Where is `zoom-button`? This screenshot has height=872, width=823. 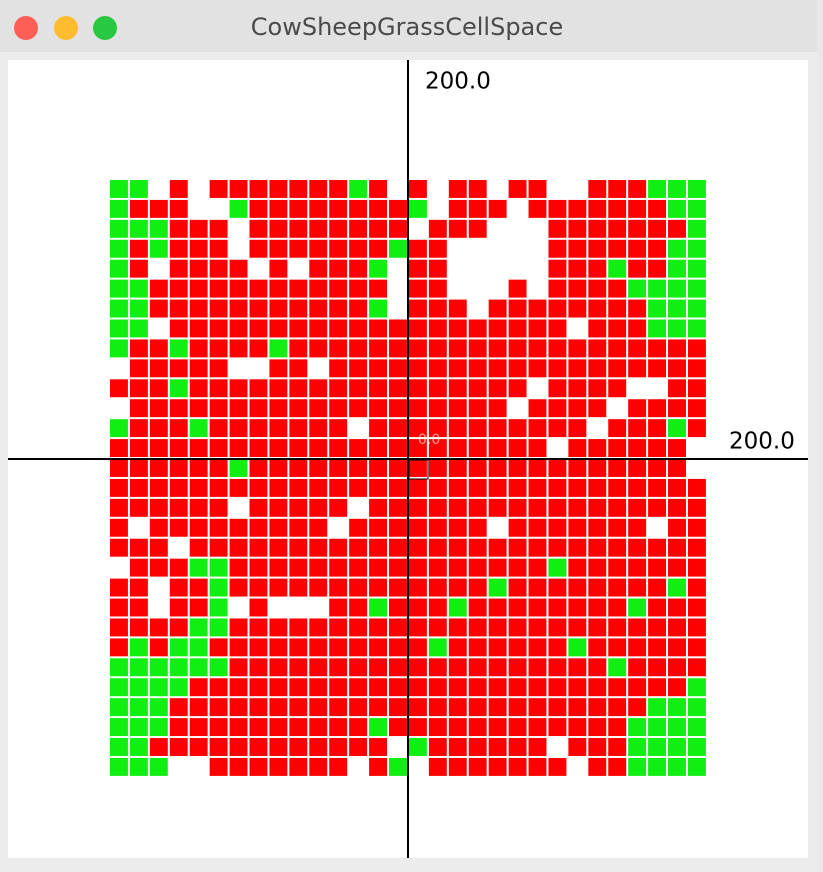
zoom-button is located at coordinates (105, 28).